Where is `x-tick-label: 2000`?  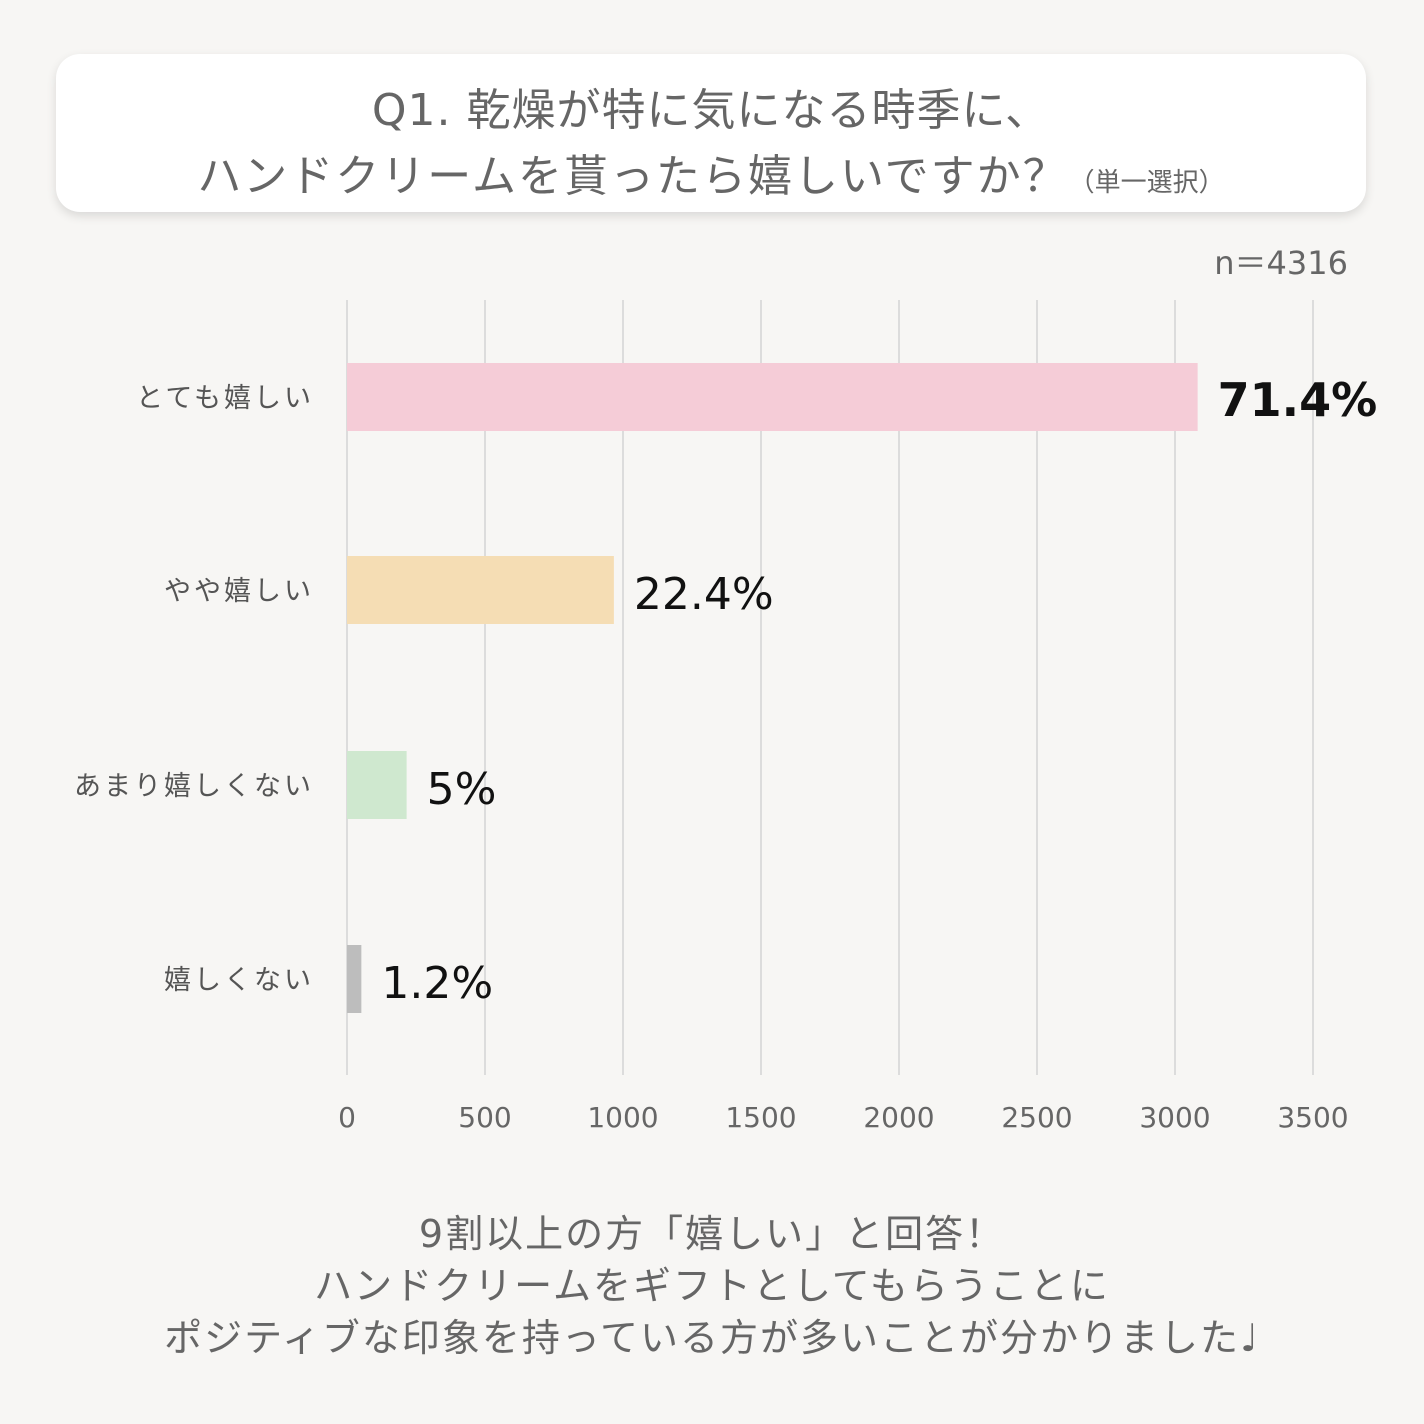 x-tick-label: 2000 is located at coordinates (898, 1117).